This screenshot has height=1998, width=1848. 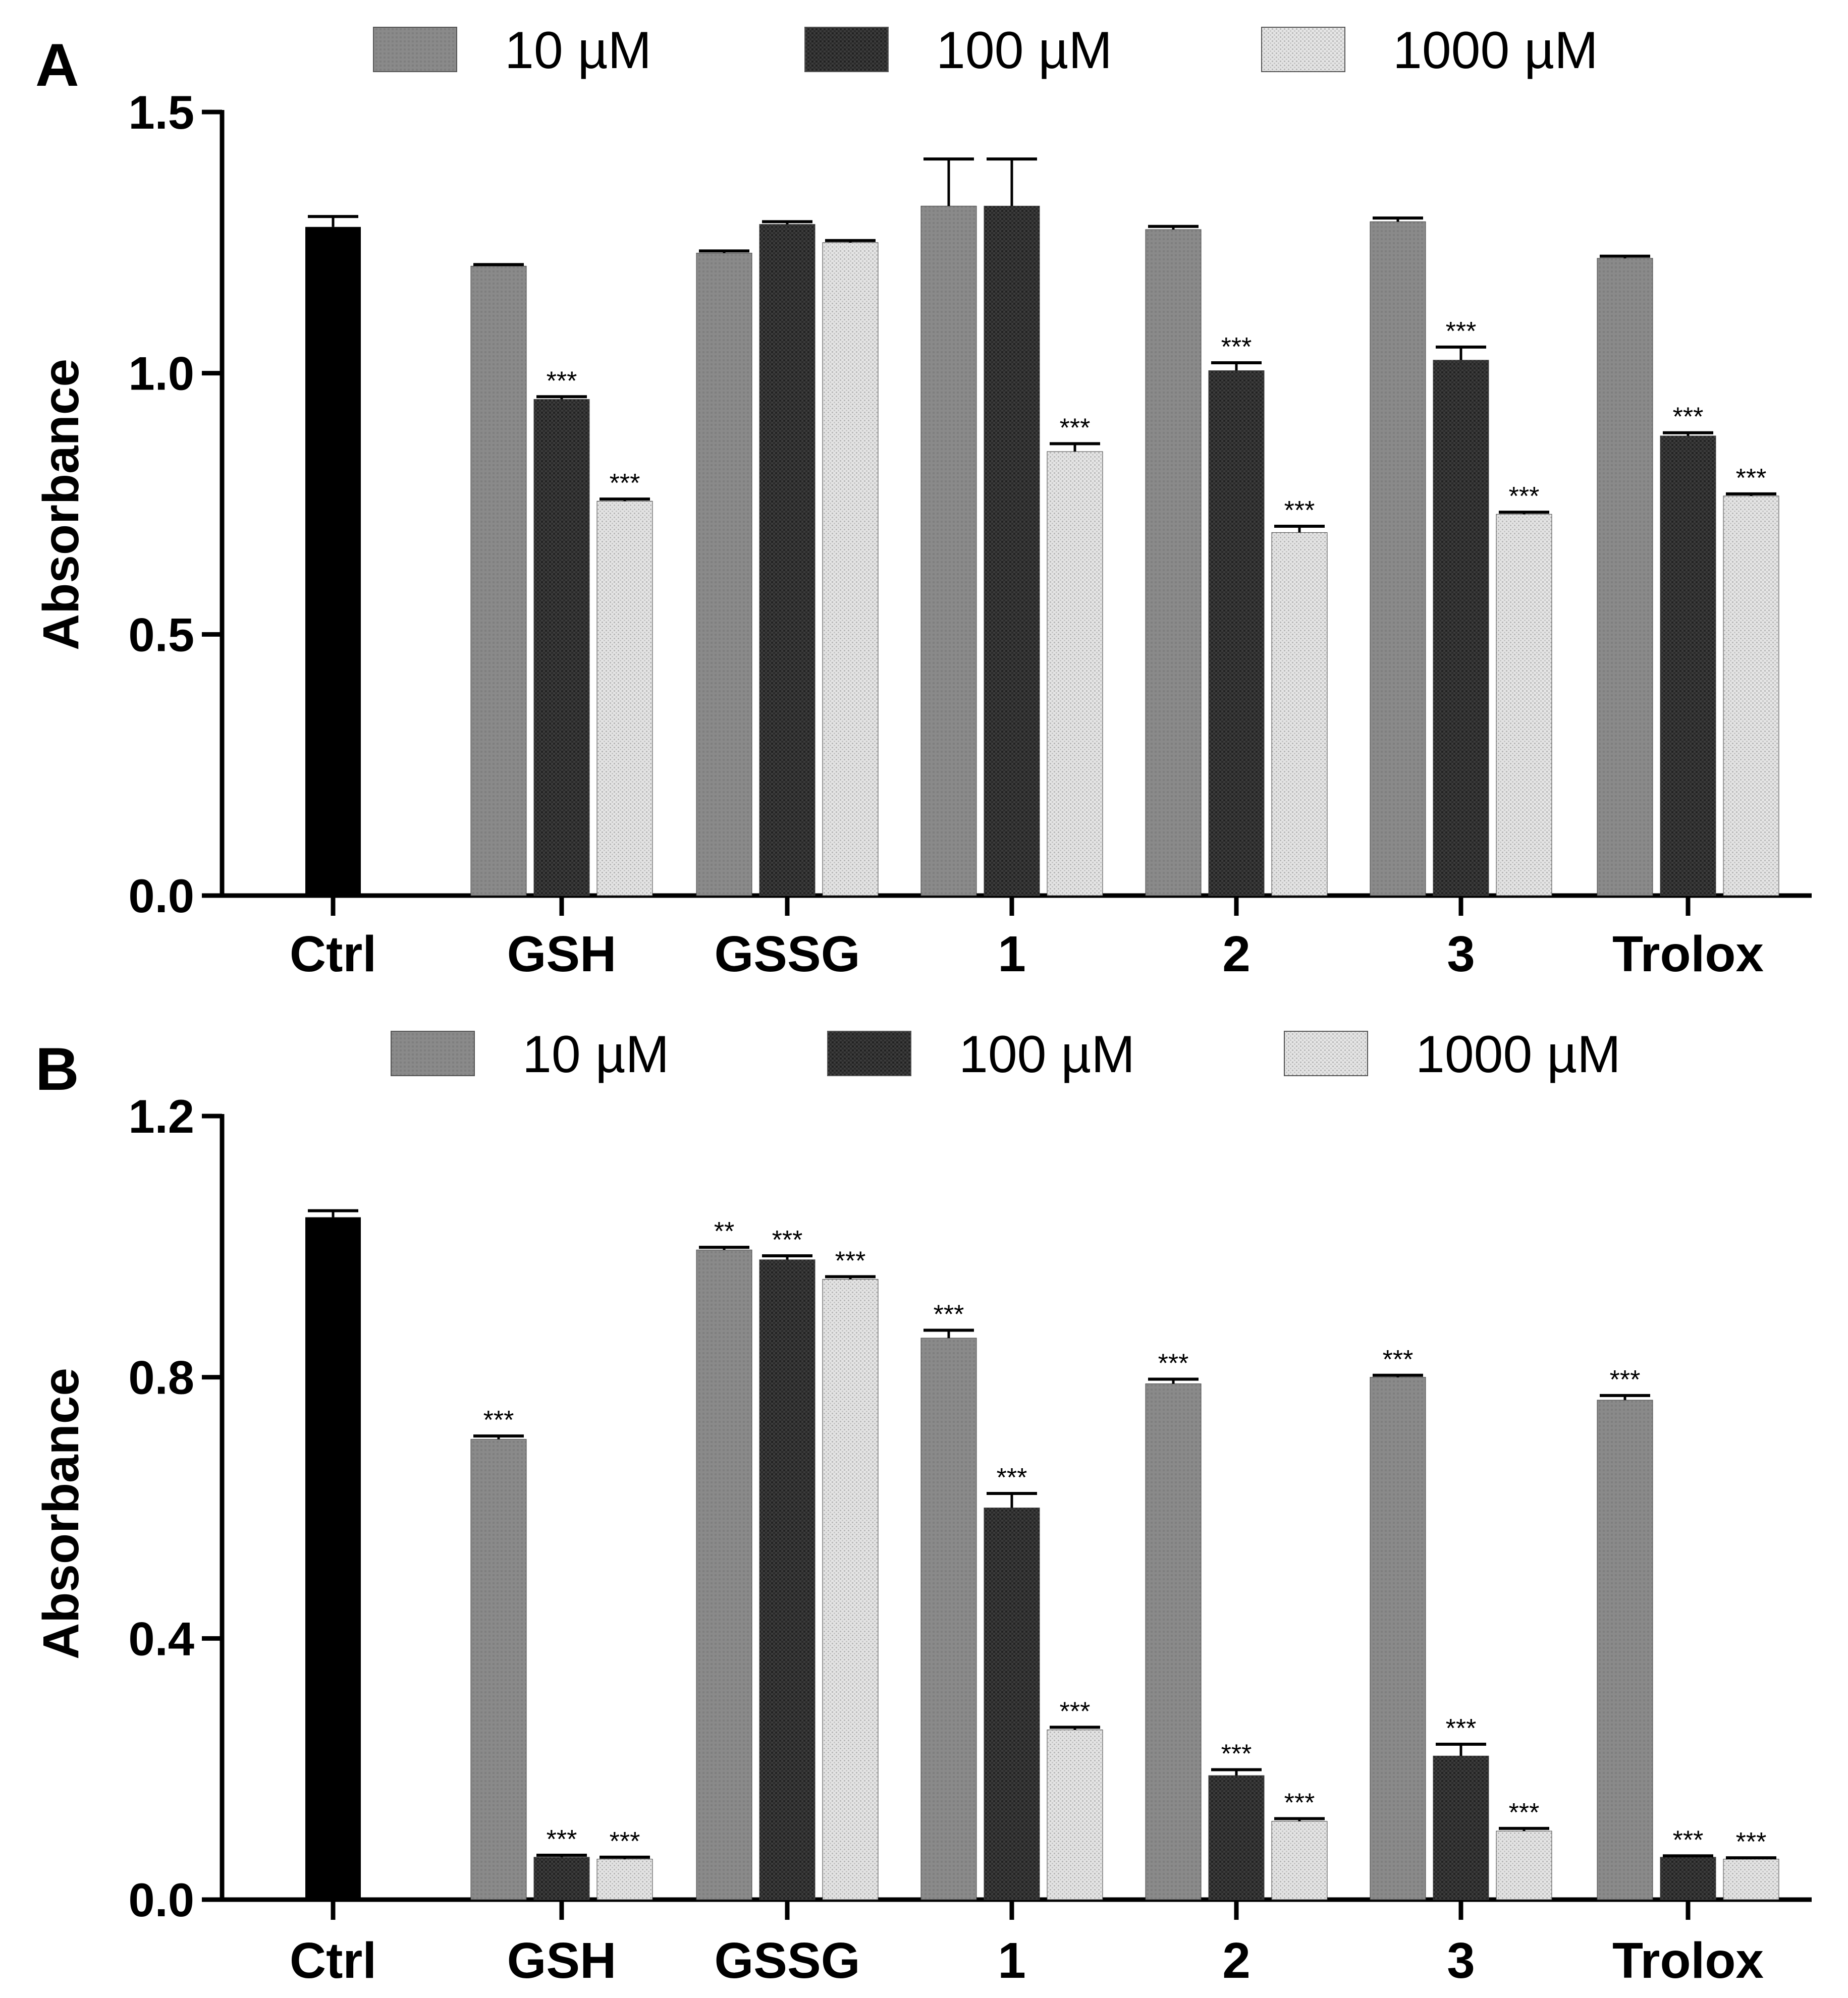 What do you see at coordinates (498, 1669) in the screenshot?
I see `bar-10um-gsh` at bounding box center [498, 1669].